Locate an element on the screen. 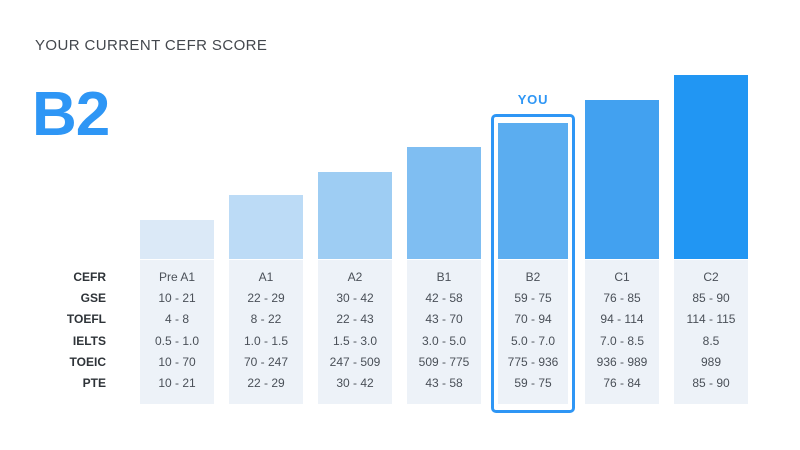 This screenshot has height=450, width=800. table-cell-ielts-b1: 3.0 - 5.0 is located at coordinates (444, 340).